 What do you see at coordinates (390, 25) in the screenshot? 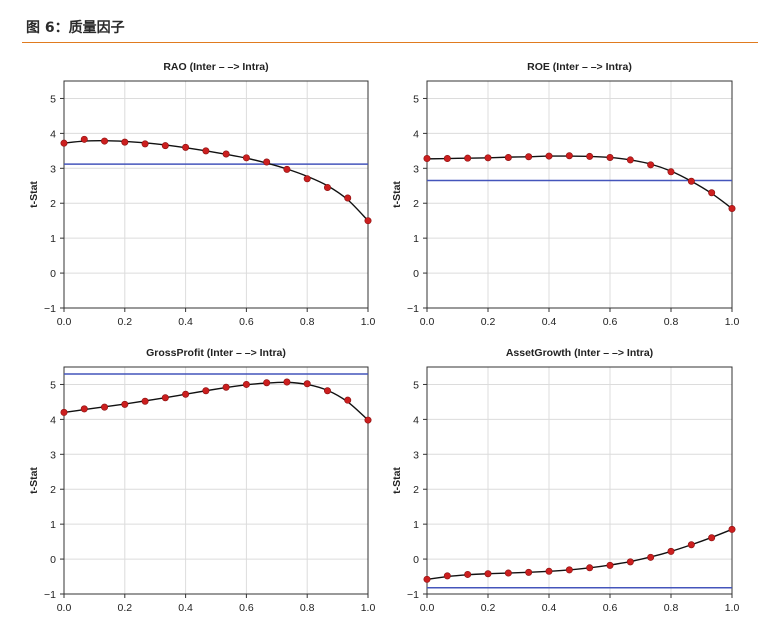
I see `figure-header: 图 6：质量因子` at bounding box center [390, 25].